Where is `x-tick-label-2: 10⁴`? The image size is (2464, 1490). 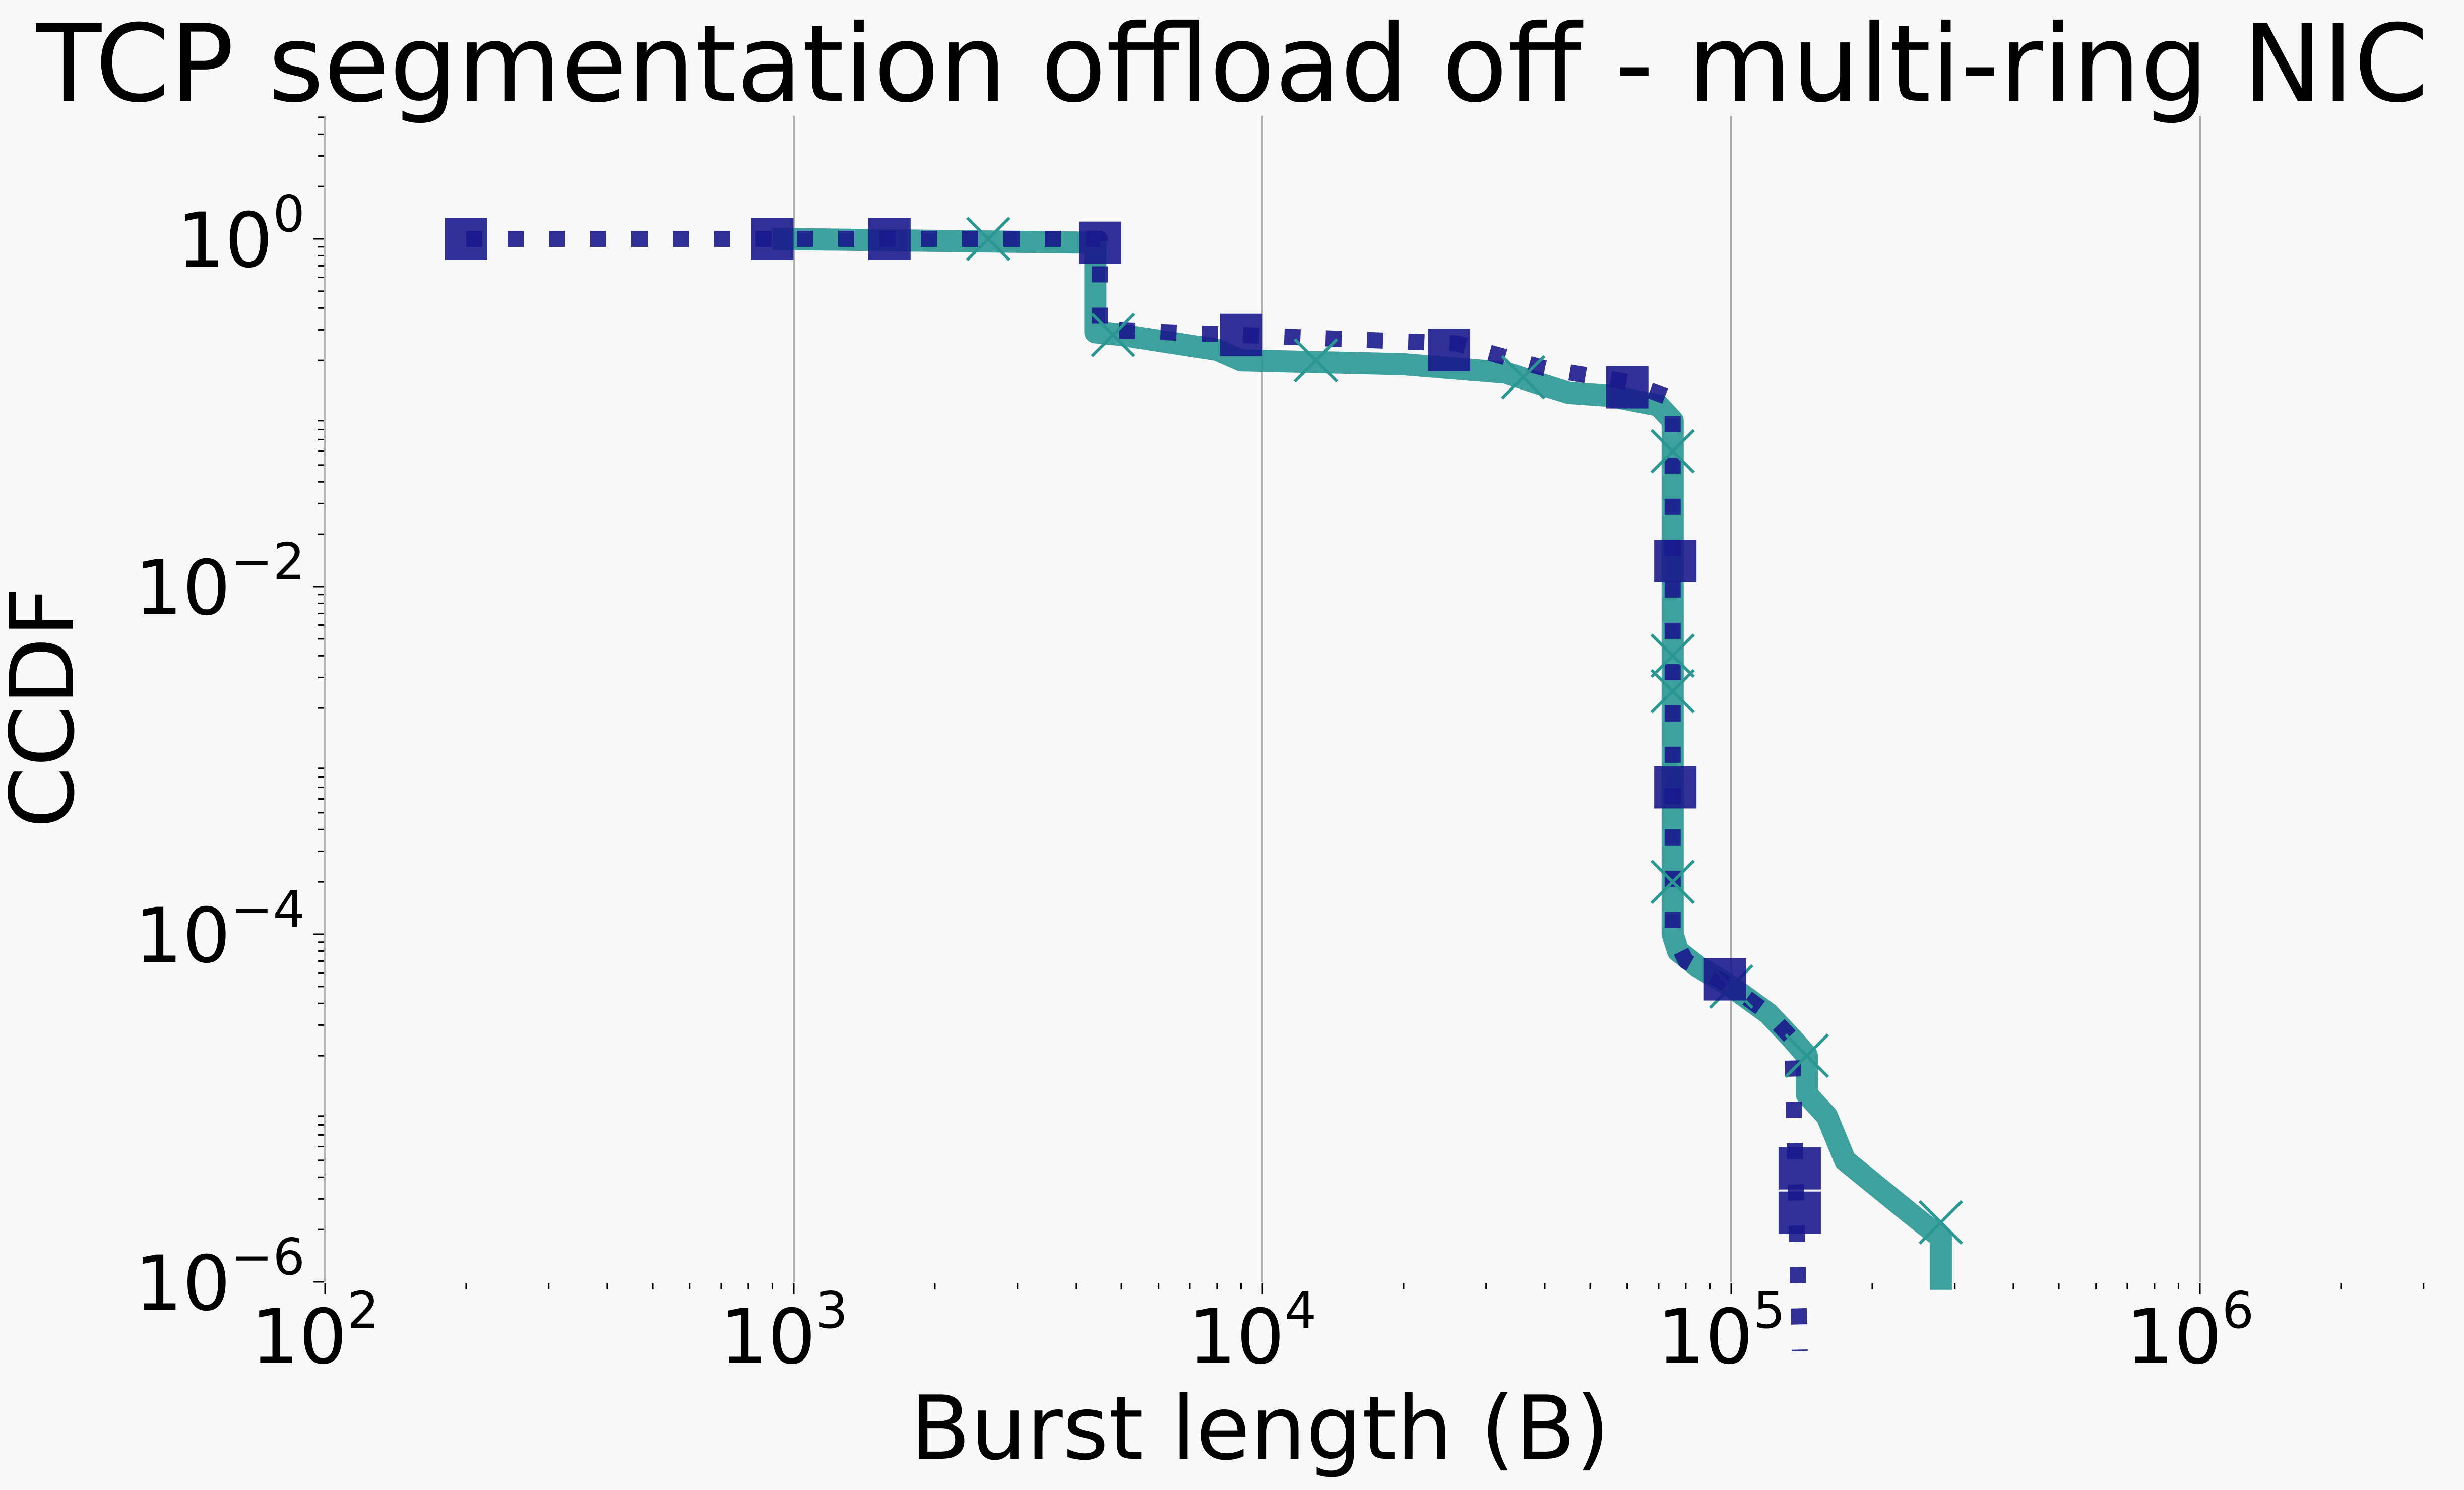
x-tick-label-2: 10⁴ is located at coordinates (1252, 1331).